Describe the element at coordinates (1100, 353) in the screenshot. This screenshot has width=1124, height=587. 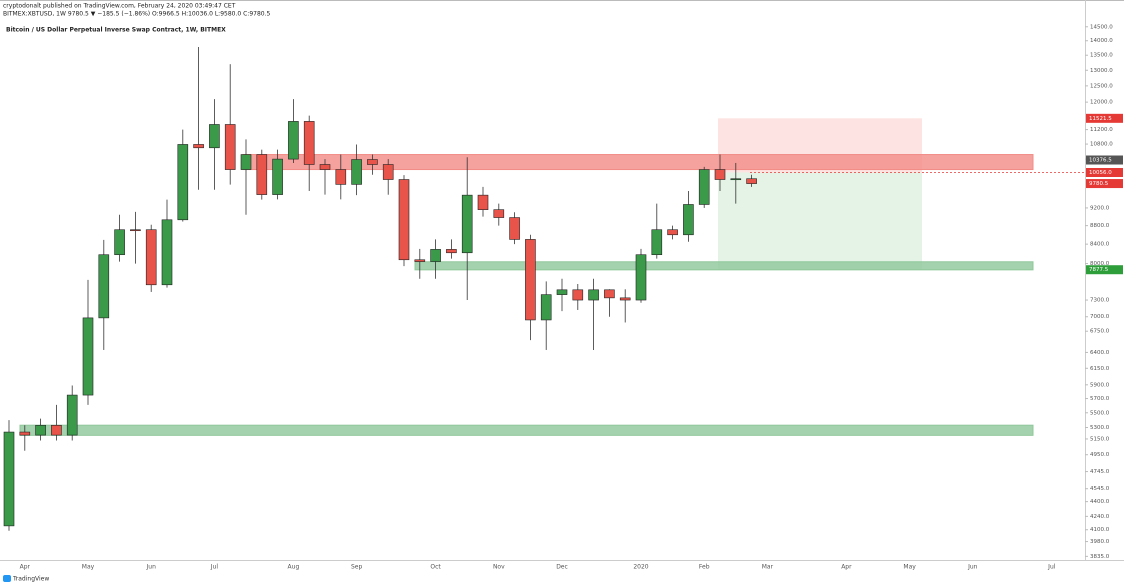
I see `y-tick-label: 6400.0` at that location.